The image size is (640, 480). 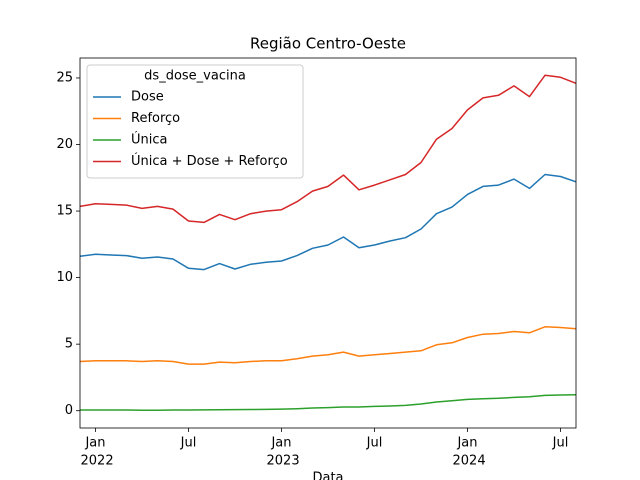 What do you see at coordinates (209, 161) in the screenshot?
I see `legend-label: Única + Dose + Reforço` at bounding box center [209, 161].